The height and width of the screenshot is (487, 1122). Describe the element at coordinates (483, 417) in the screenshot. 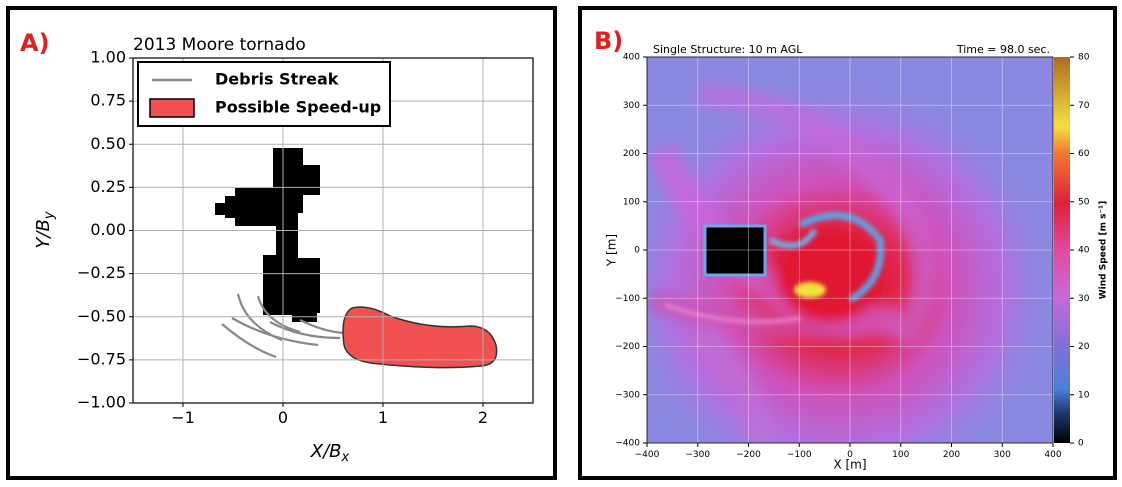

I see `x-tick-label: 2` at that location.